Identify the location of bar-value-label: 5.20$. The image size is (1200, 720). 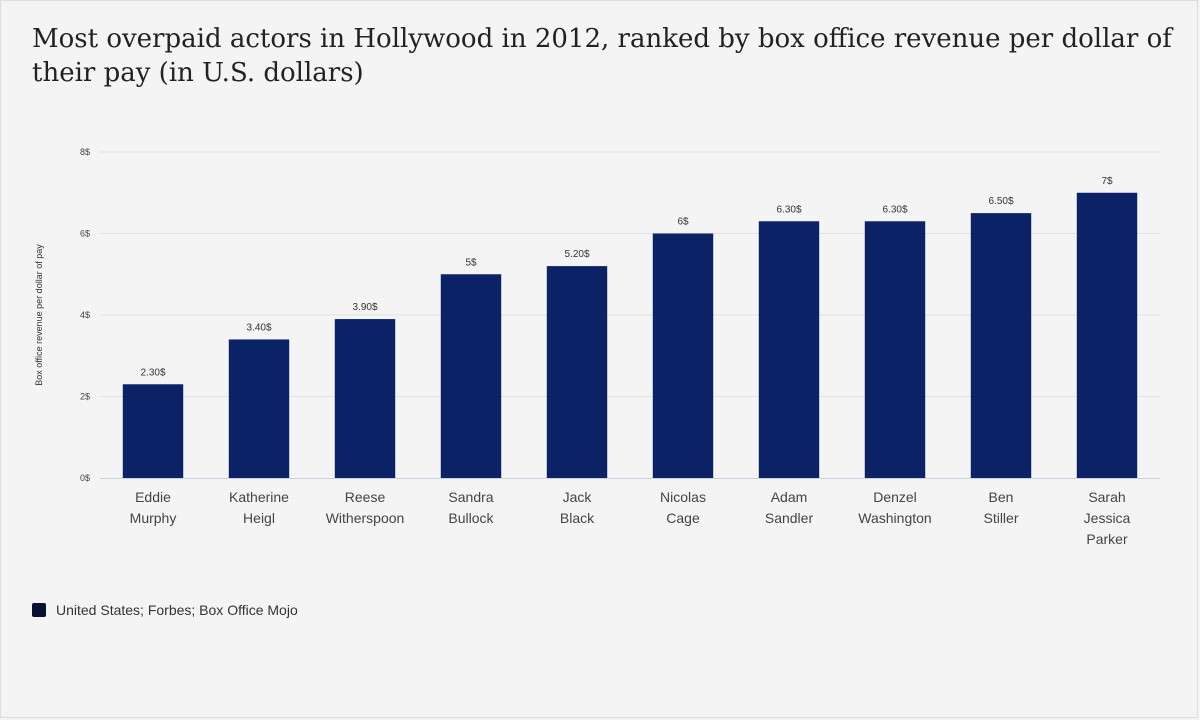
(576, 254).